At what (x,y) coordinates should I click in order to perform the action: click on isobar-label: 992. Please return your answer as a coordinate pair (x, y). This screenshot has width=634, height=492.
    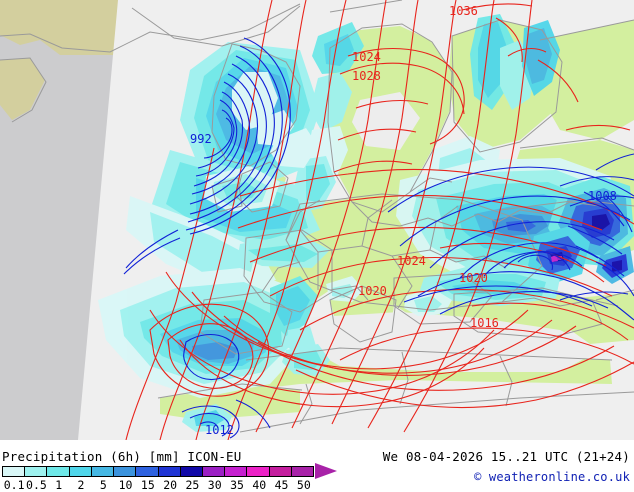
    Looking at the image, I should click on (201, 139).